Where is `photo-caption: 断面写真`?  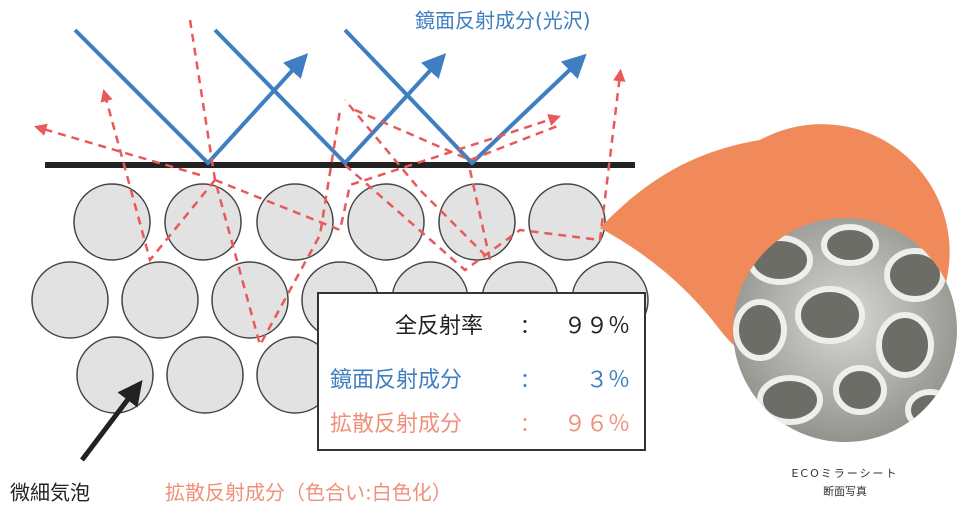 photo-caption: 断面写真 is located at coordinates (845, 491).